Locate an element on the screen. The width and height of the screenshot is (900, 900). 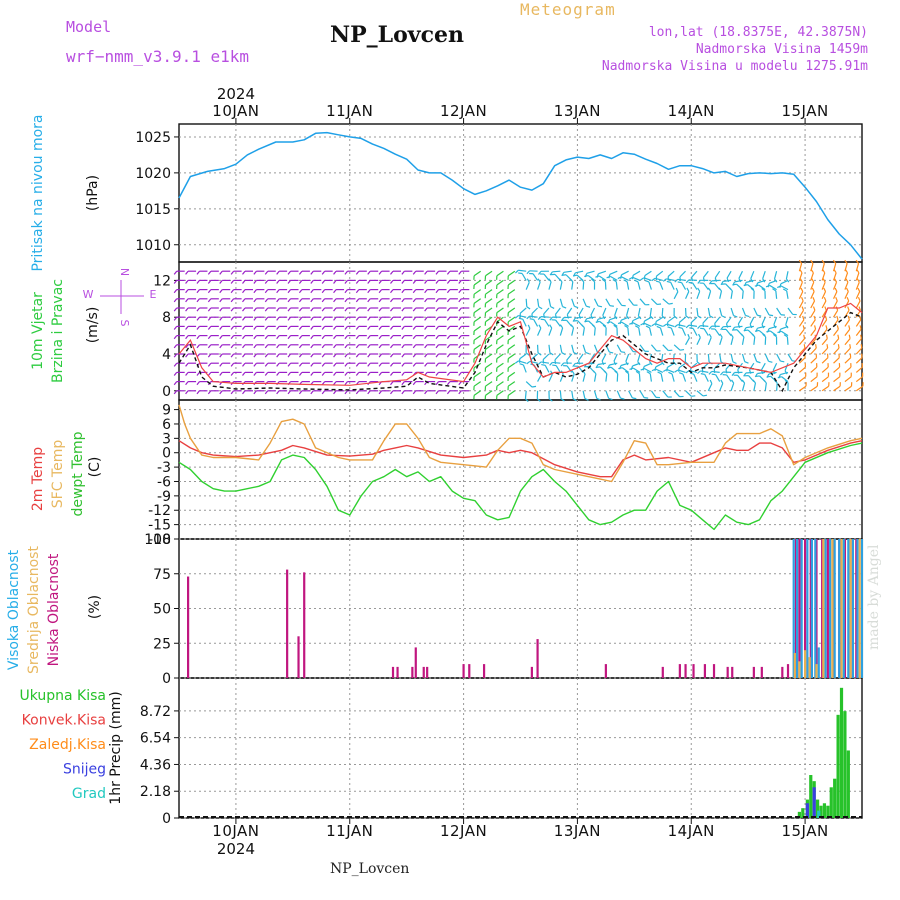
lonlat-text: lon,lat (18.8375E, 42.3875N) is located at coordinates (758, 32).